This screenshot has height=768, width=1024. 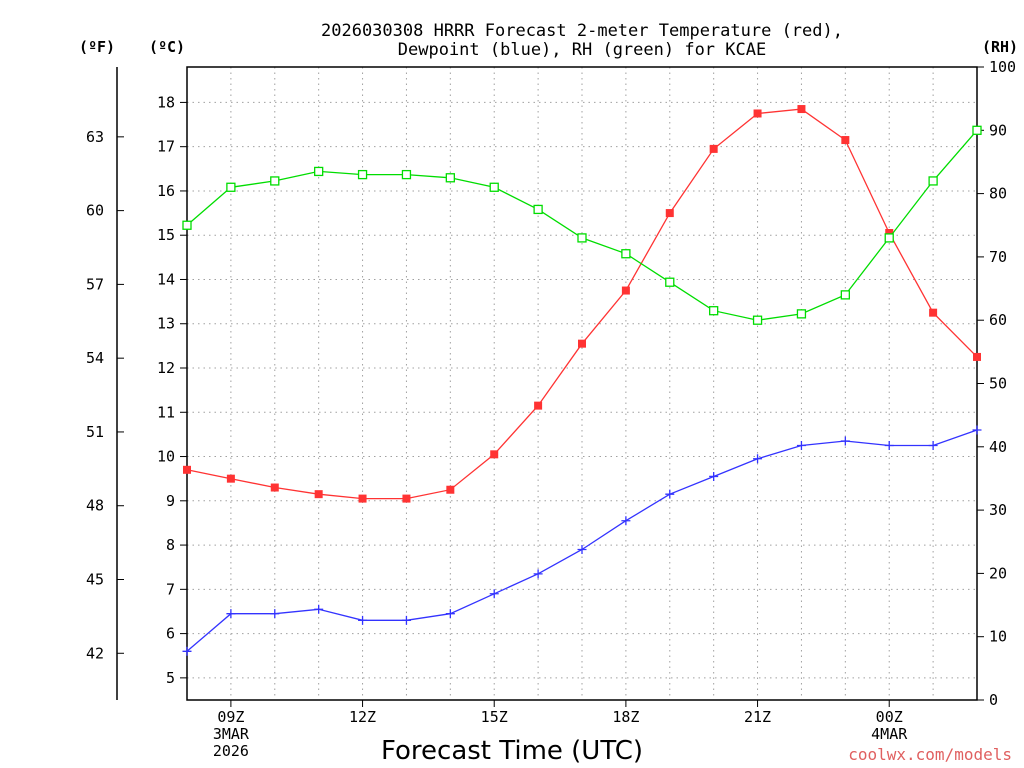 I want to click on fahrenheit-tick-label: 57, so click(x=95, y=284).